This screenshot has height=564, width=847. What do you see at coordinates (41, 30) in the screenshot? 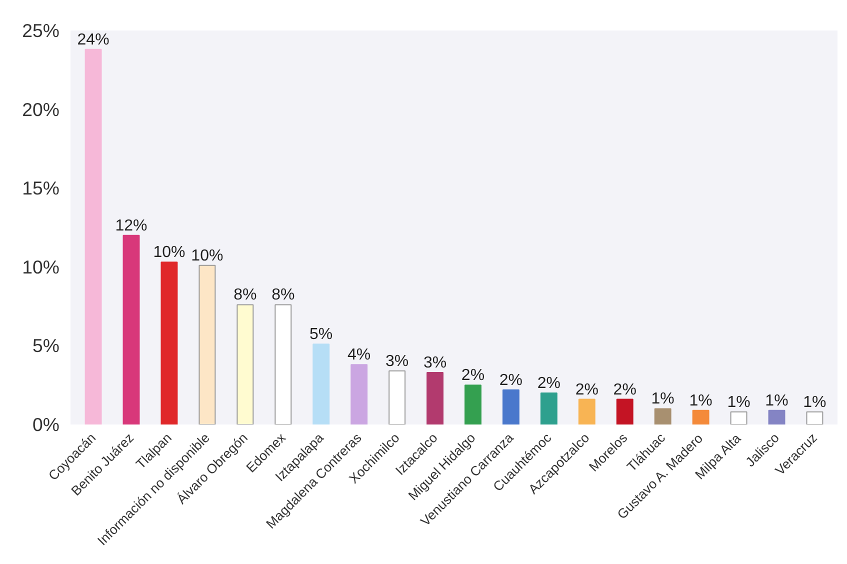
I see `y-tick-label: 25%` at bounding box center [41, 30].